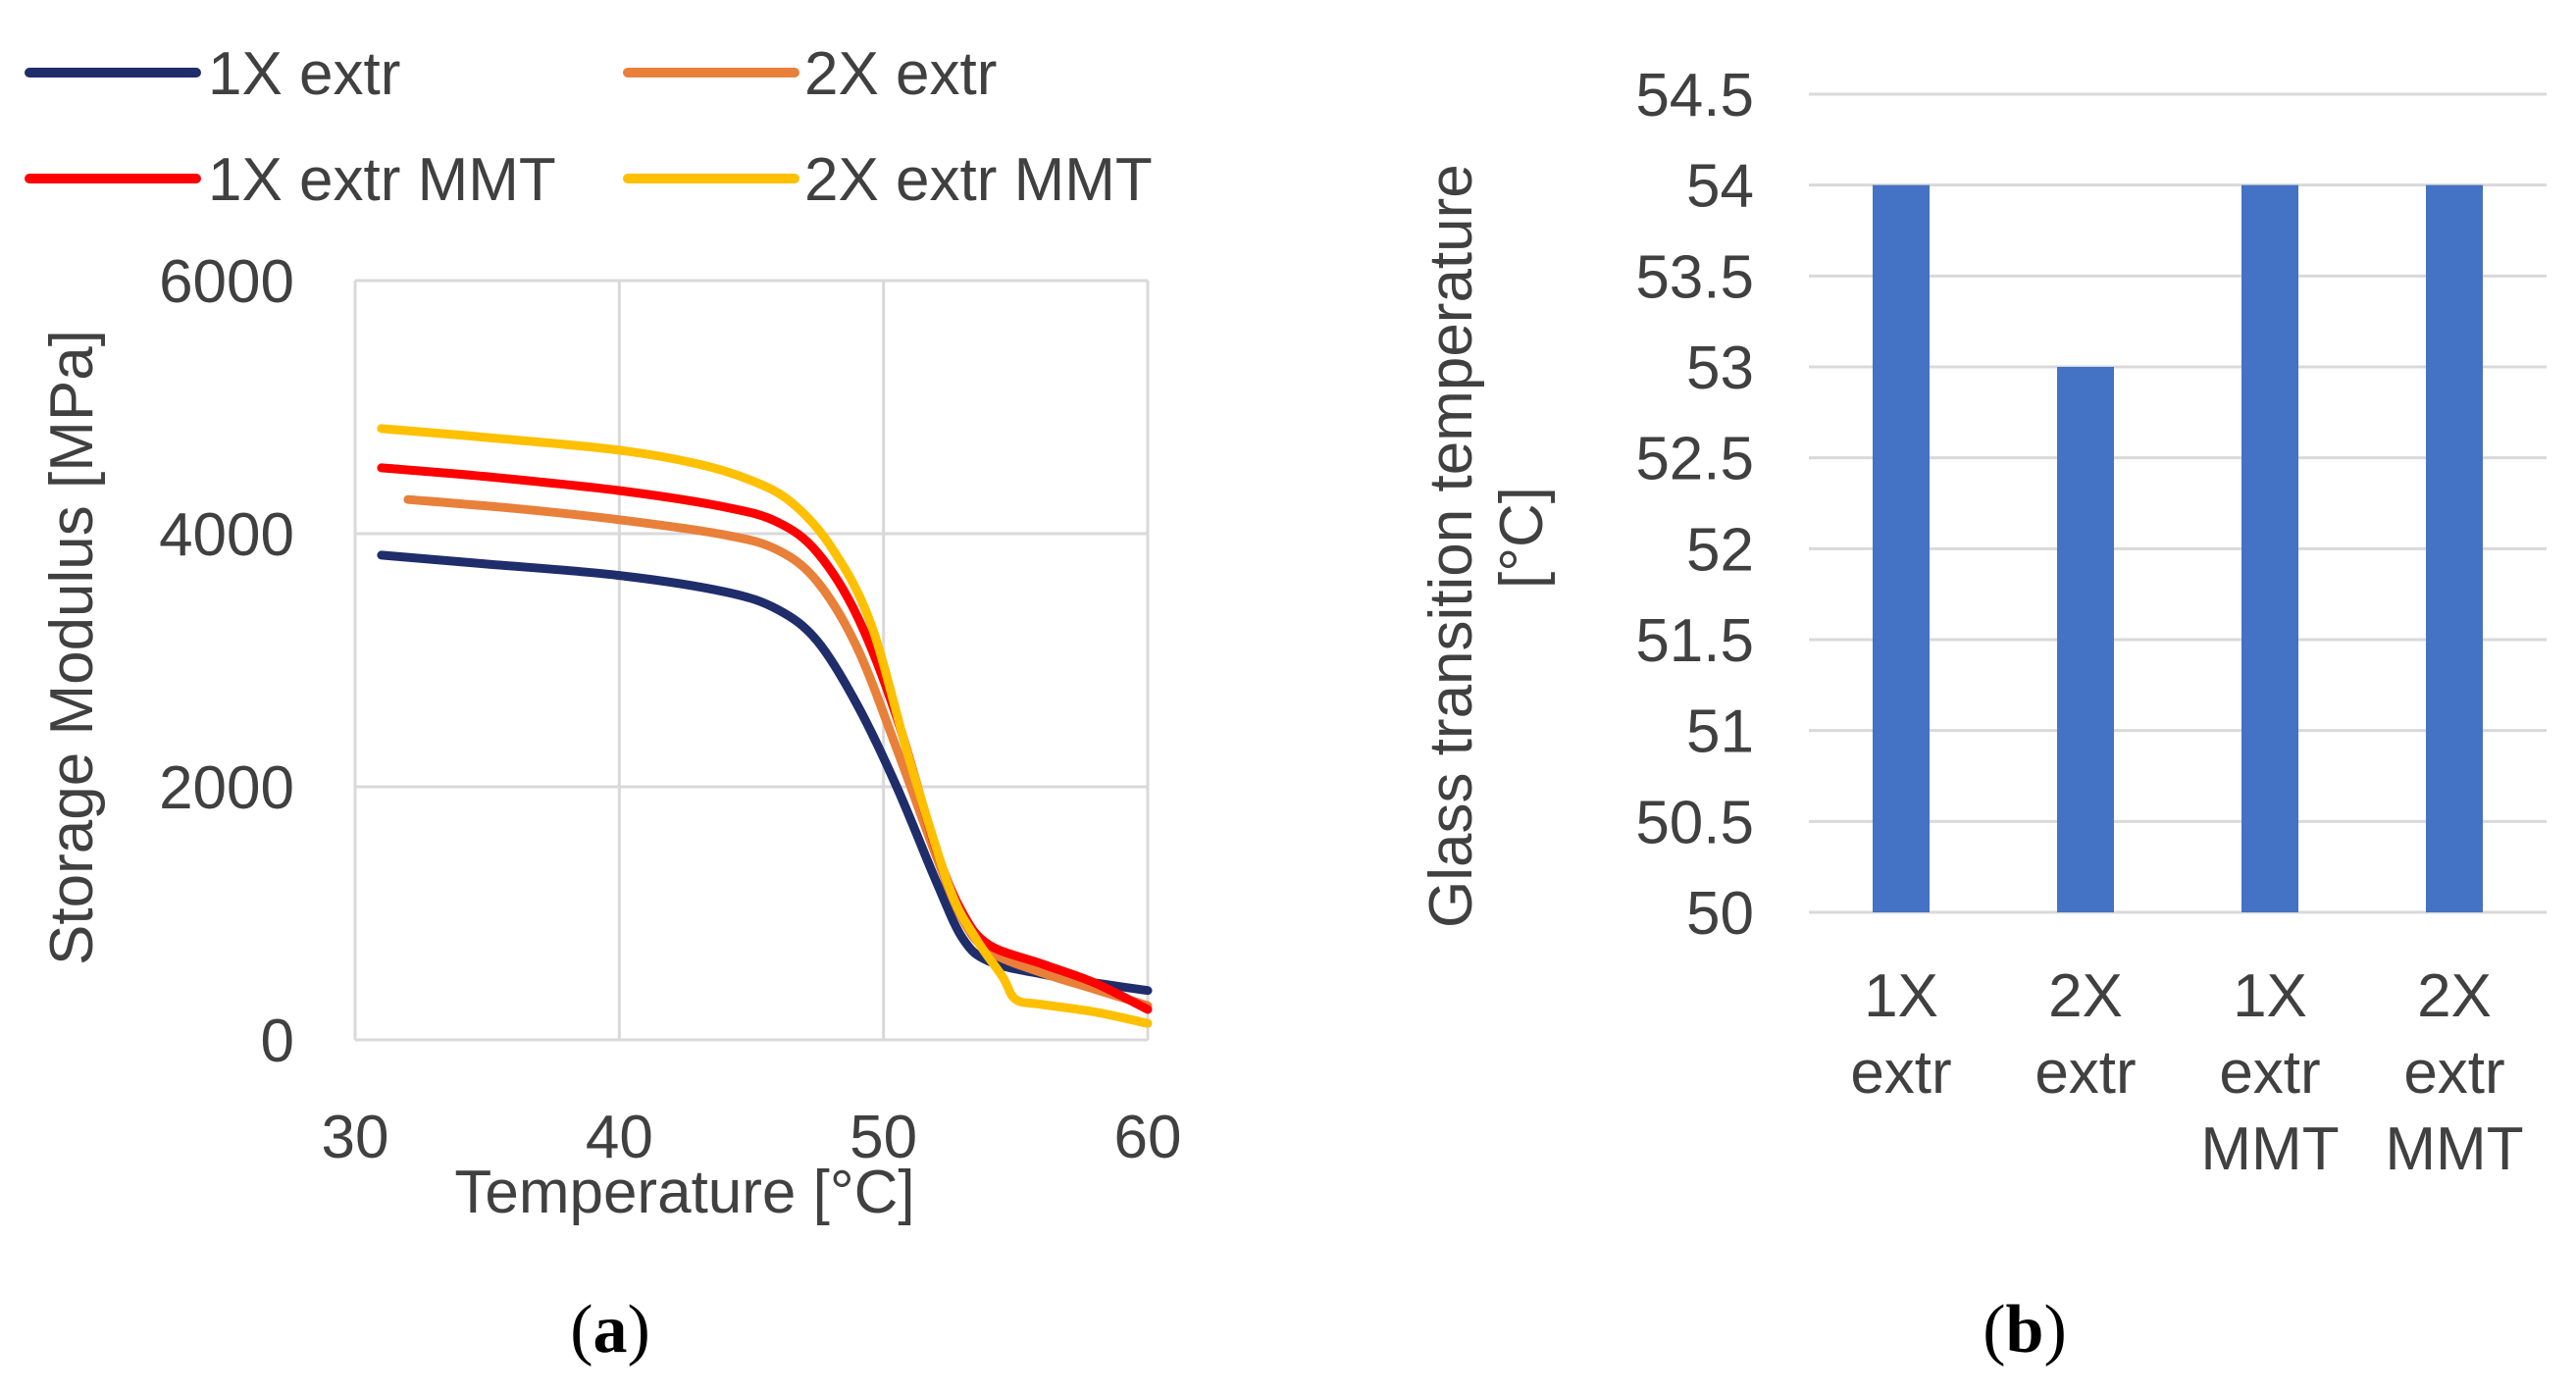  I want to click on legend-label-1x-extr: 1X extr, so click(304, 74).